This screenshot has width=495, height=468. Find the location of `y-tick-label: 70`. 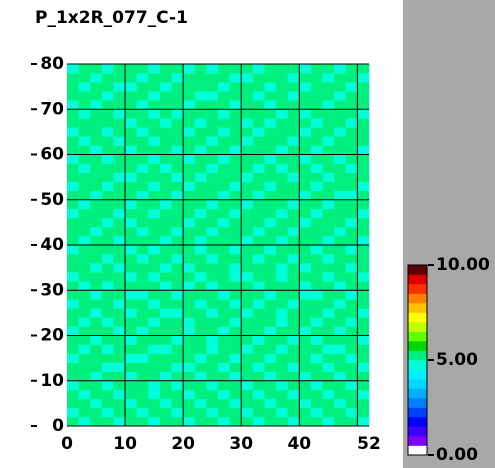

y-tick-label: 70 is located at coordinates (52, 109).